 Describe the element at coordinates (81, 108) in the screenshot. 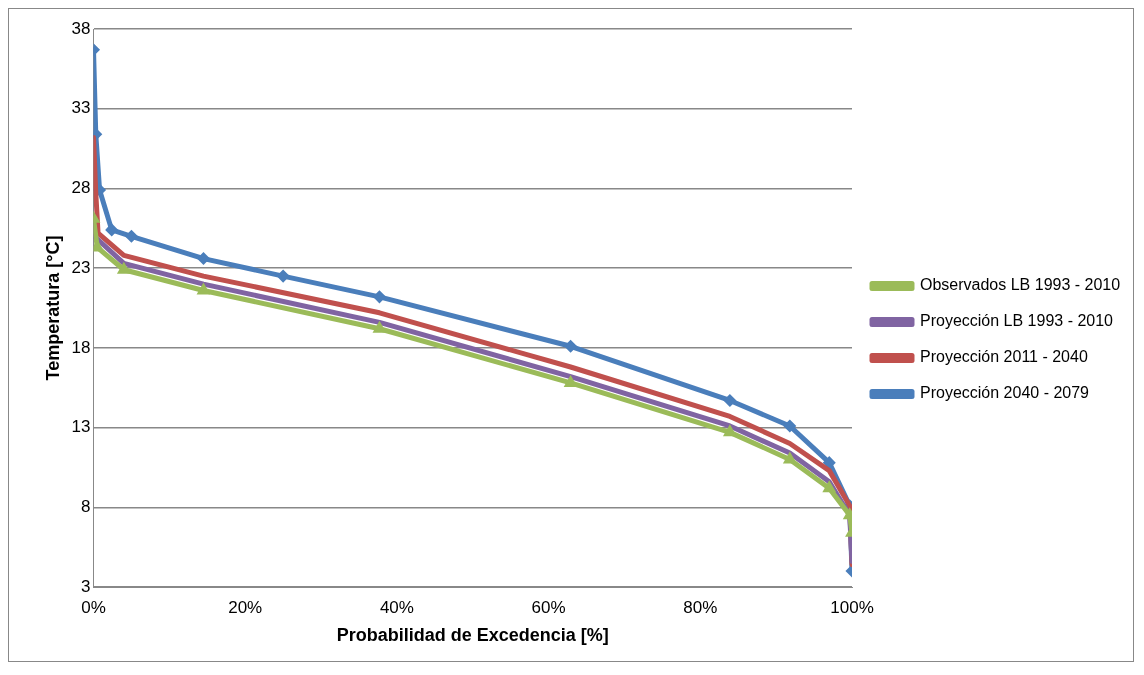

I see `y-tick-label: 33` at that location.